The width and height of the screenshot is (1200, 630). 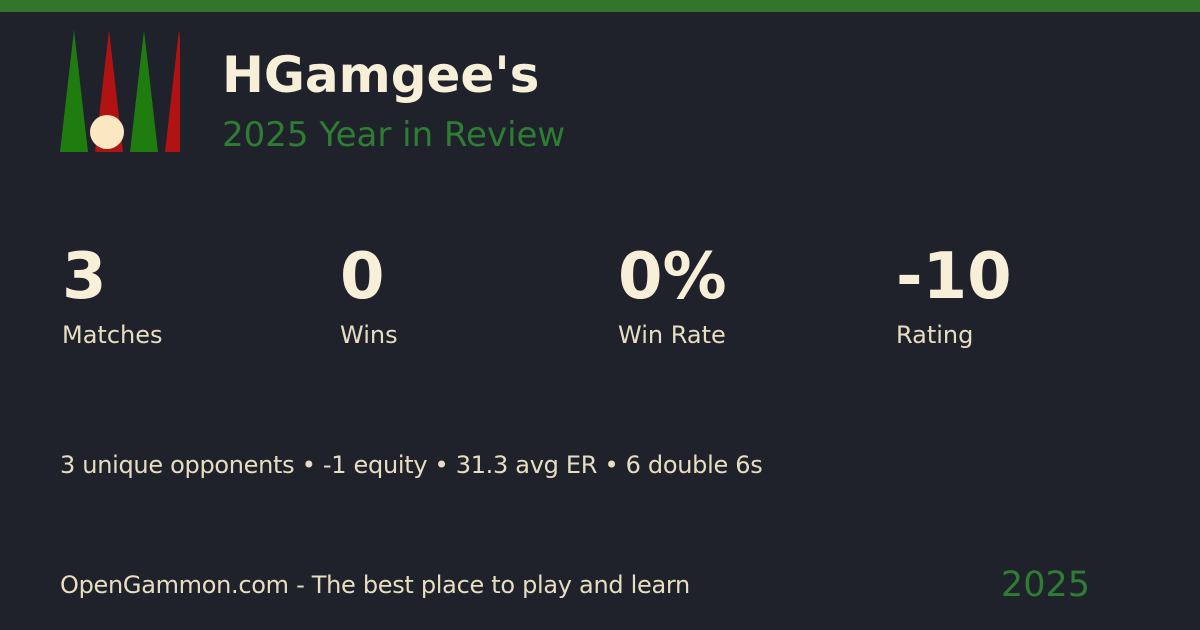 What do you see at coordinates (394, 135) in the screenshot?
I see `page-subtitle: 2025 Year in Review` at bounding box center [394, 135].